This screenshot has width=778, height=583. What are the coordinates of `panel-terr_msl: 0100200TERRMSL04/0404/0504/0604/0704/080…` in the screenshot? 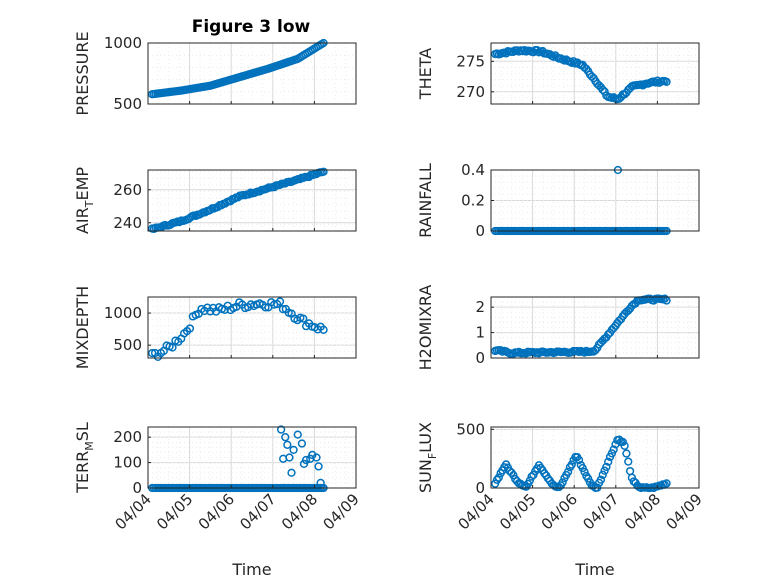 It's located at (218, 500).